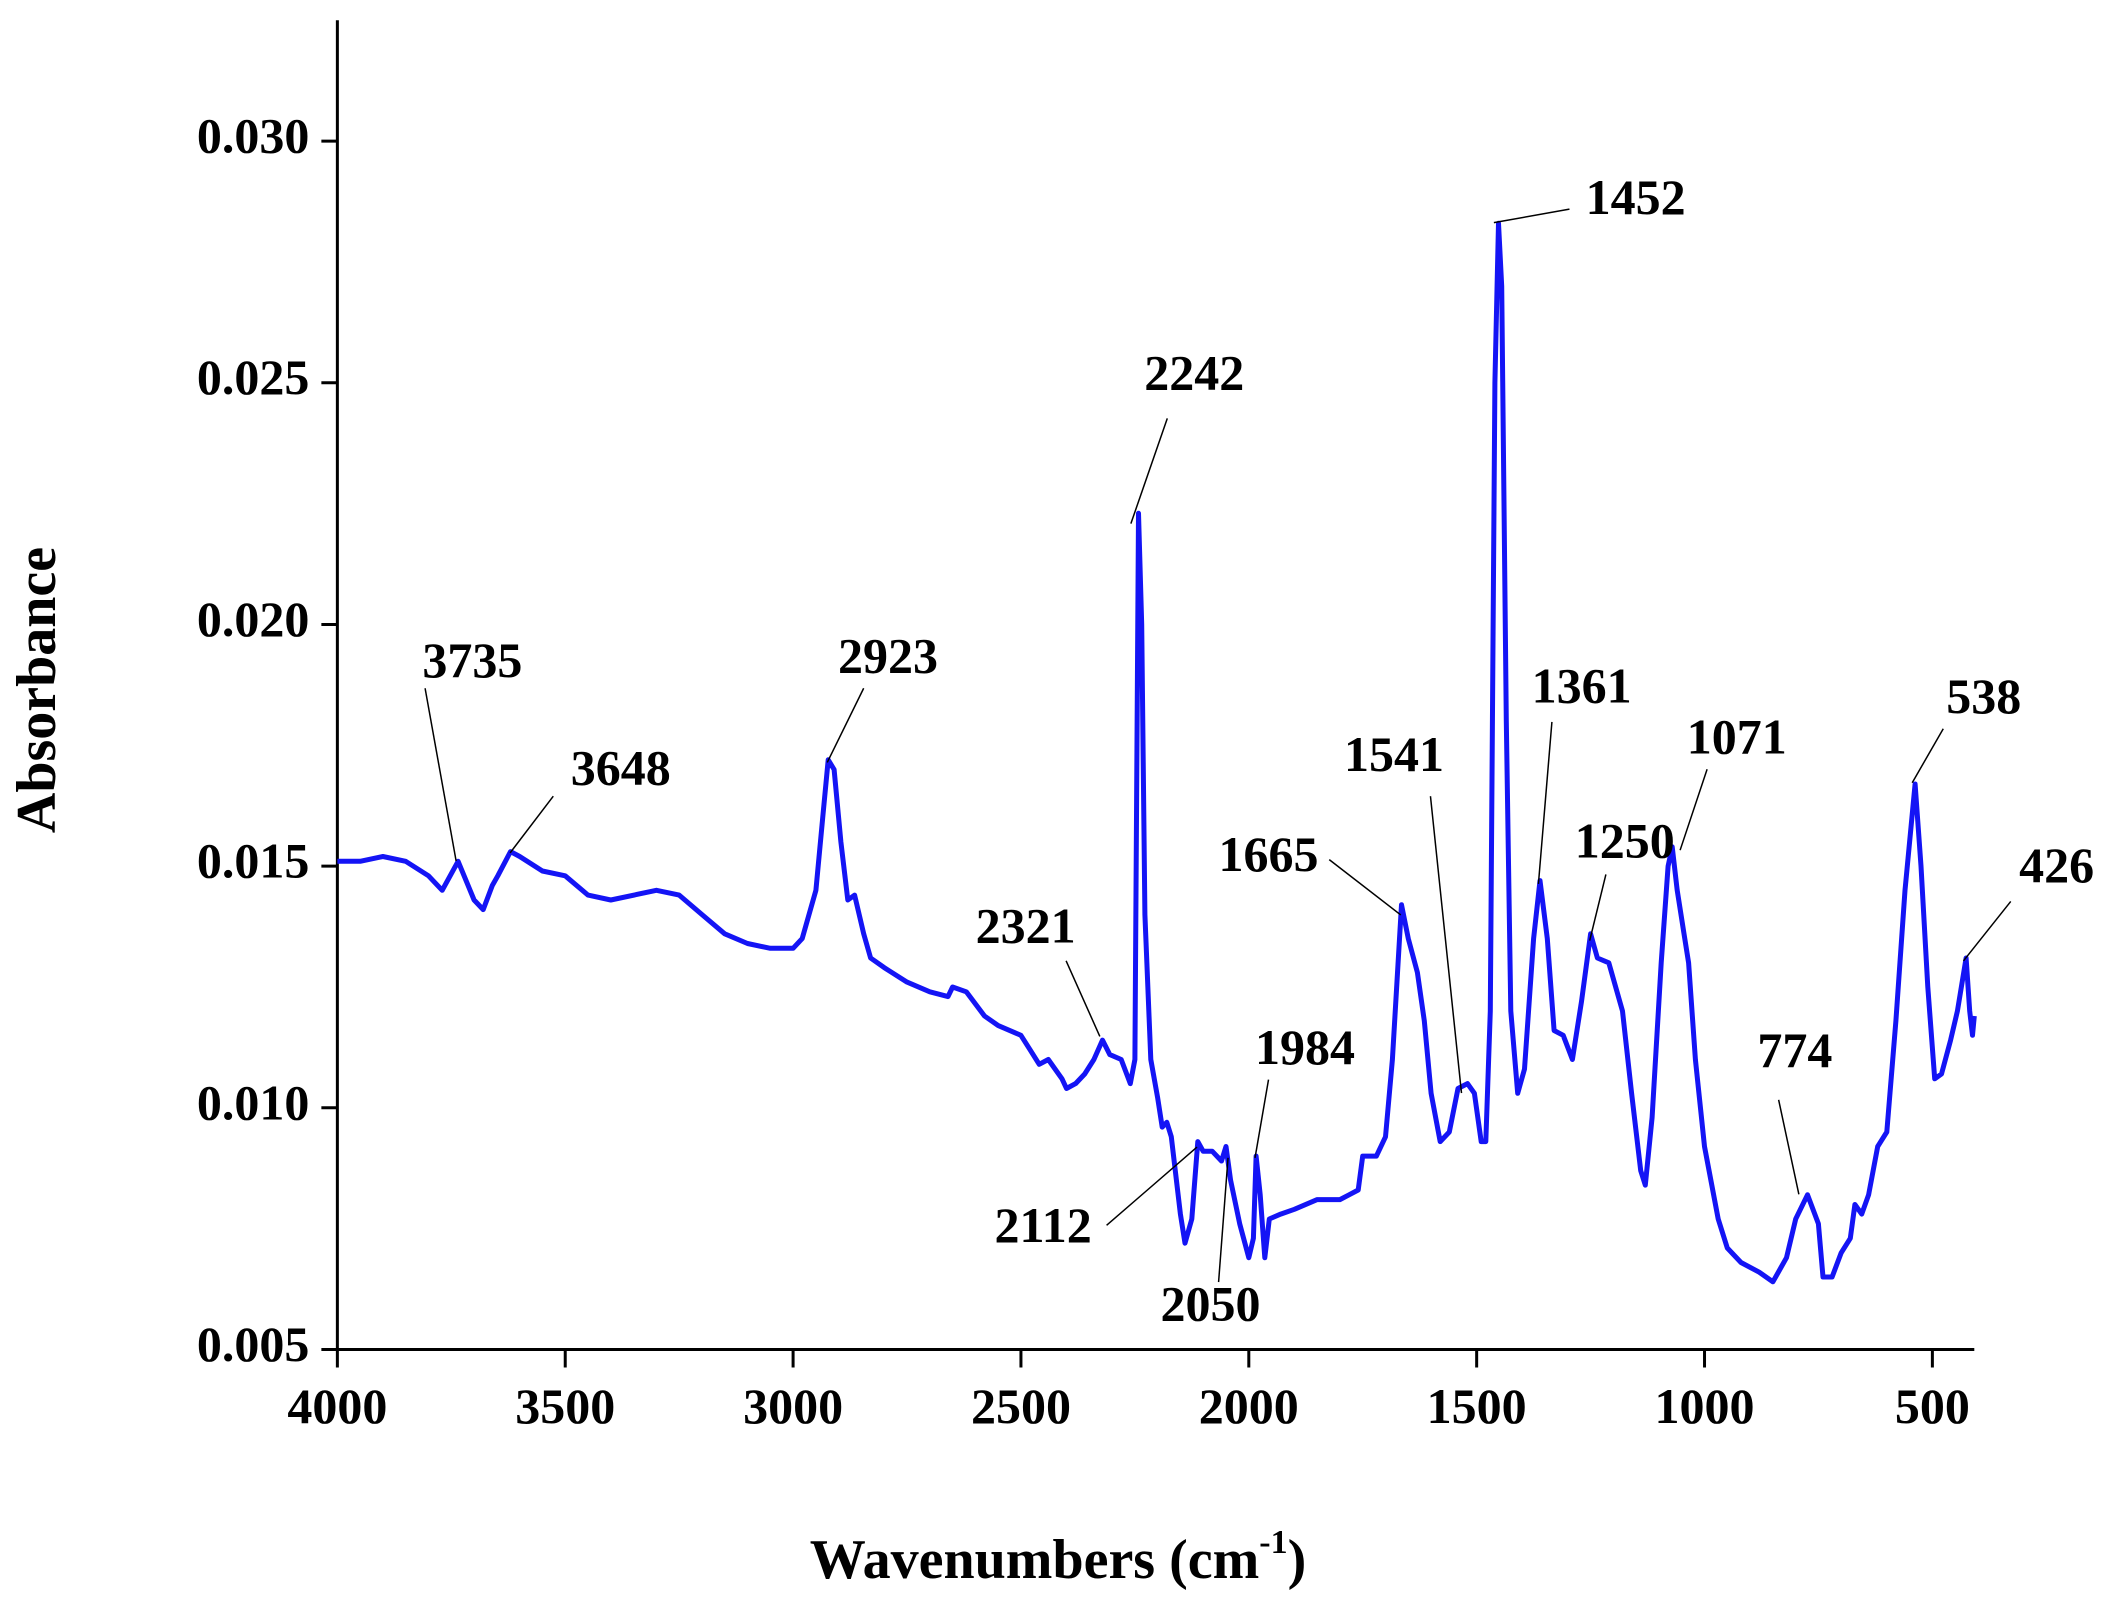  Describe the element at coordinates (1983, 696) in the screenshot. I see `annotation-label: 538` at that location.